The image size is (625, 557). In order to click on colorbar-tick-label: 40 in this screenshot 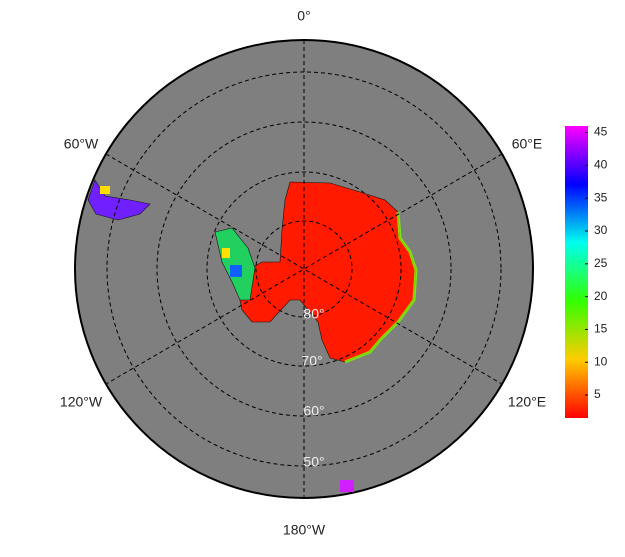, I will do `click(601, 165)`.